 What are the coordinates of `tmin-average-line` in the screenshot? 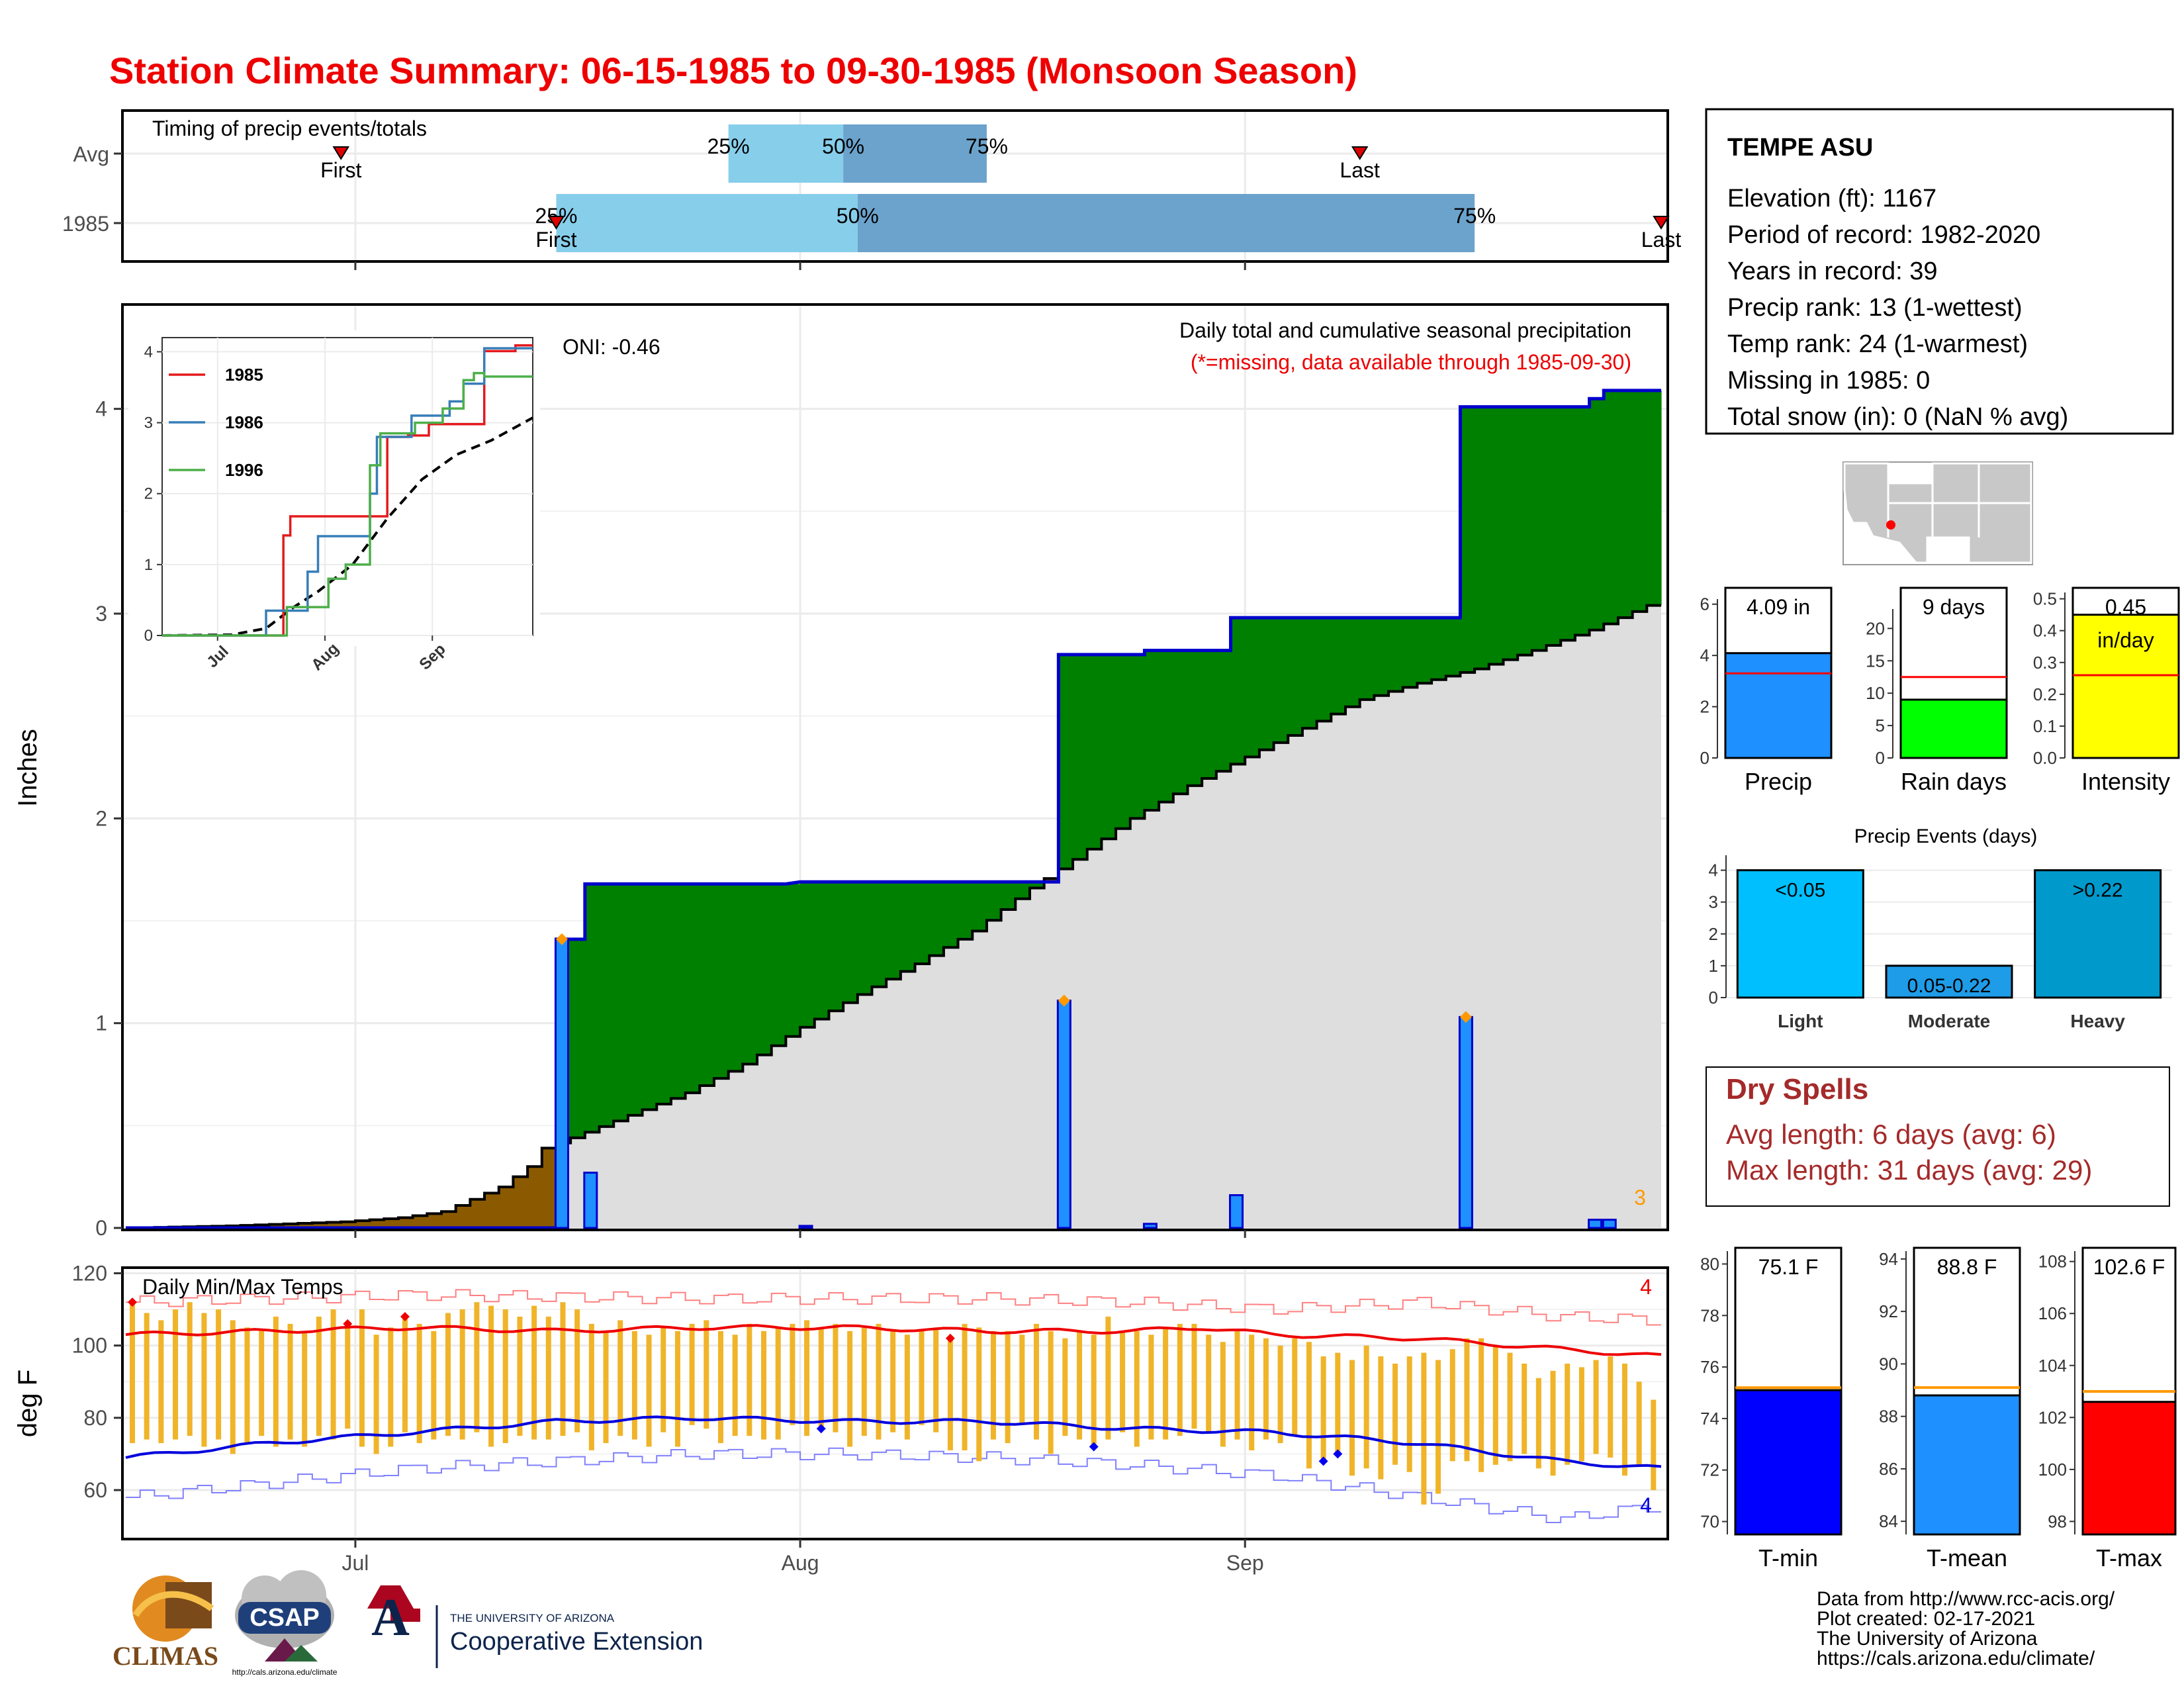 It's located at (893, 1441).